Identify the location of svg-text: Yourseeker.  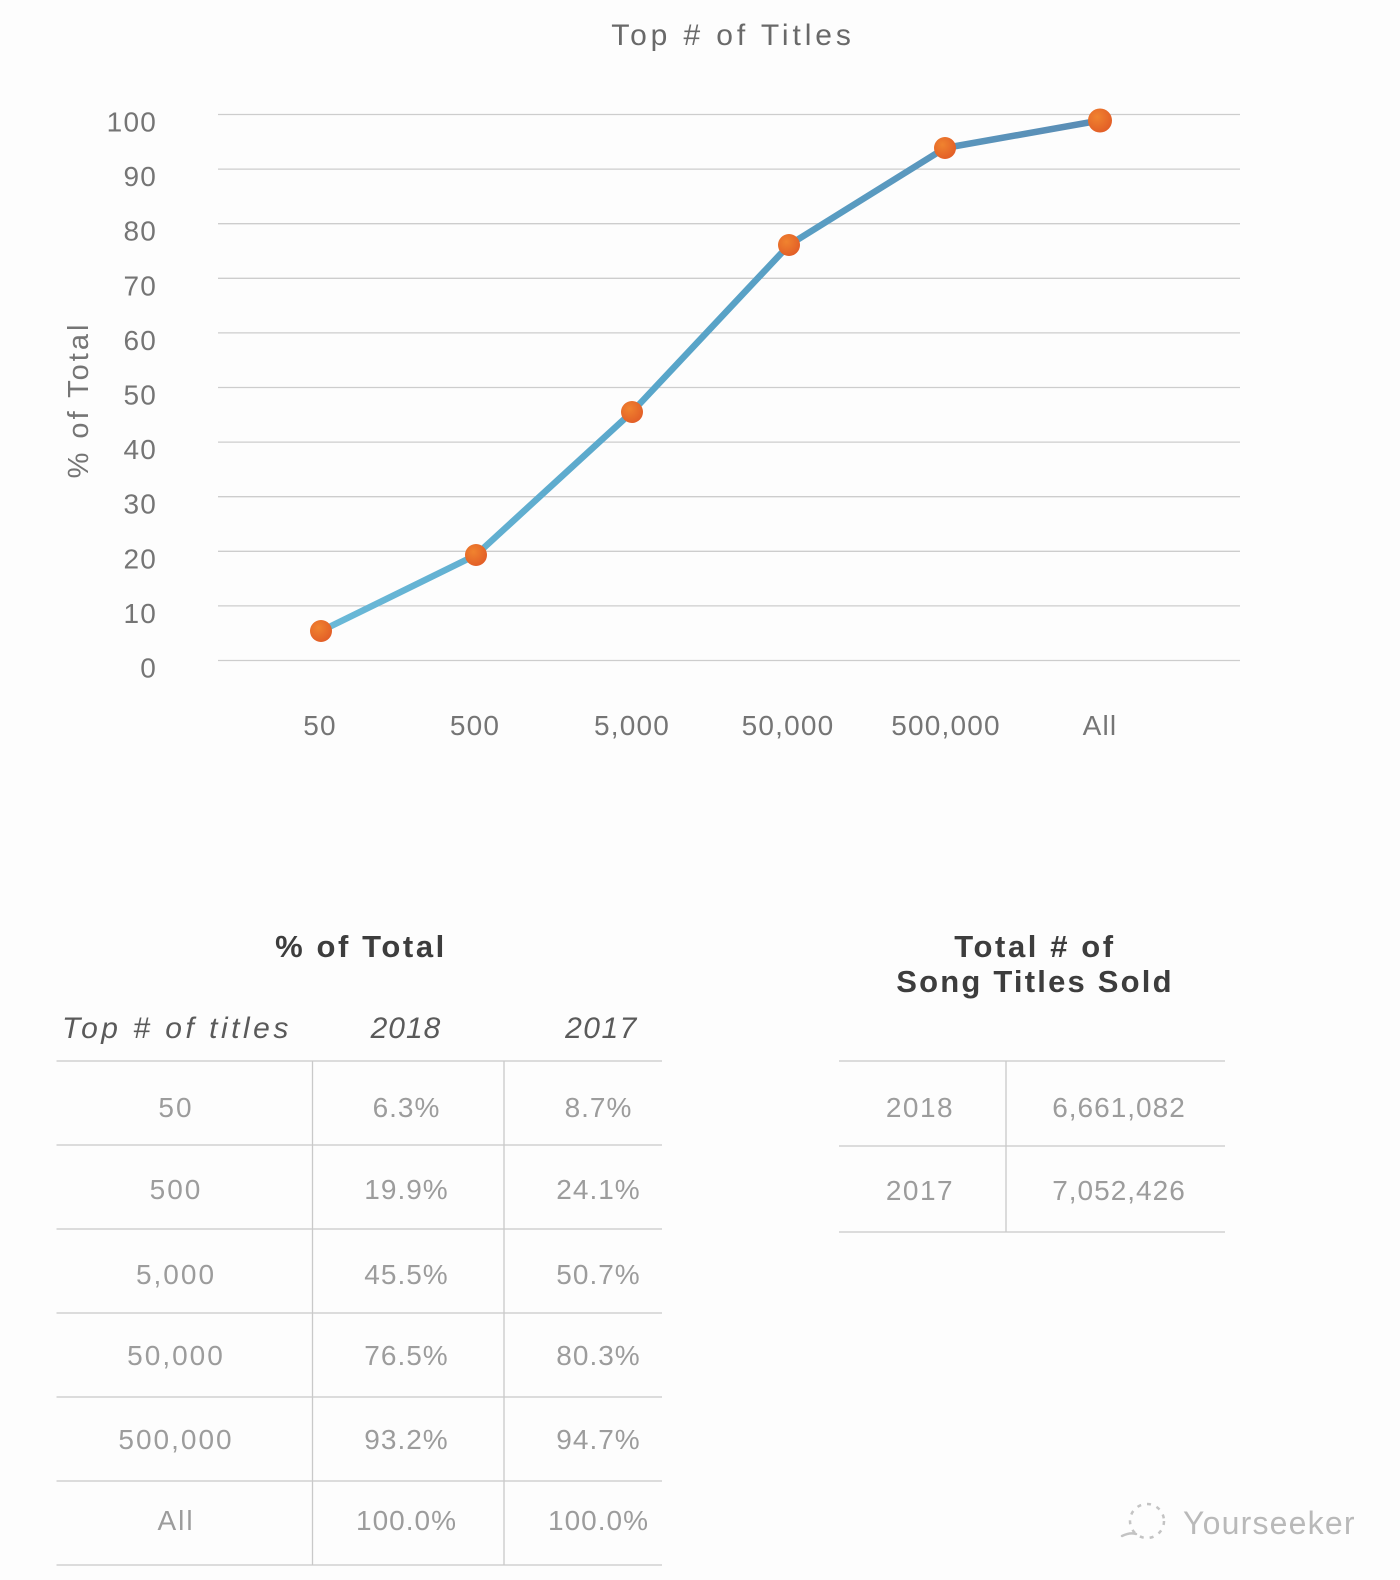
(1269, 1523).